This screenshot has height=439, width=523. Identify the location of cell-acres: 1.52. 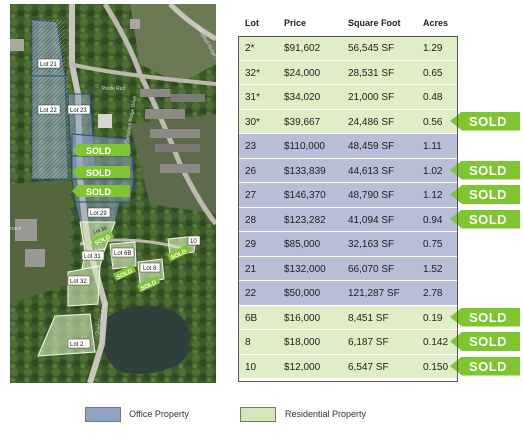
(433, 269).